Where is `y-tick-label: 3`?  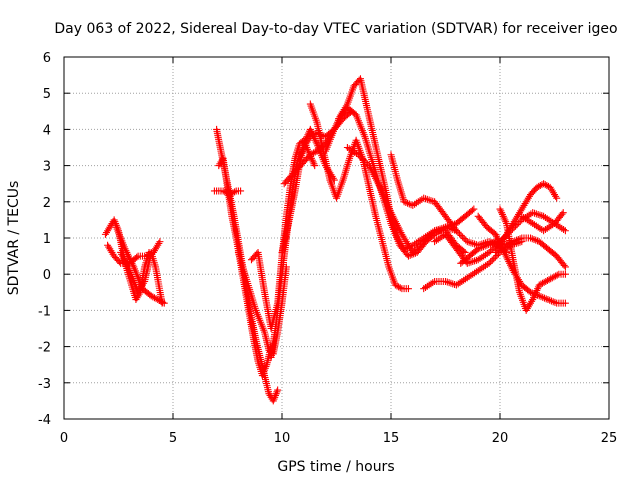
y-tick-label: 3 is located at coordinates (47, 167).